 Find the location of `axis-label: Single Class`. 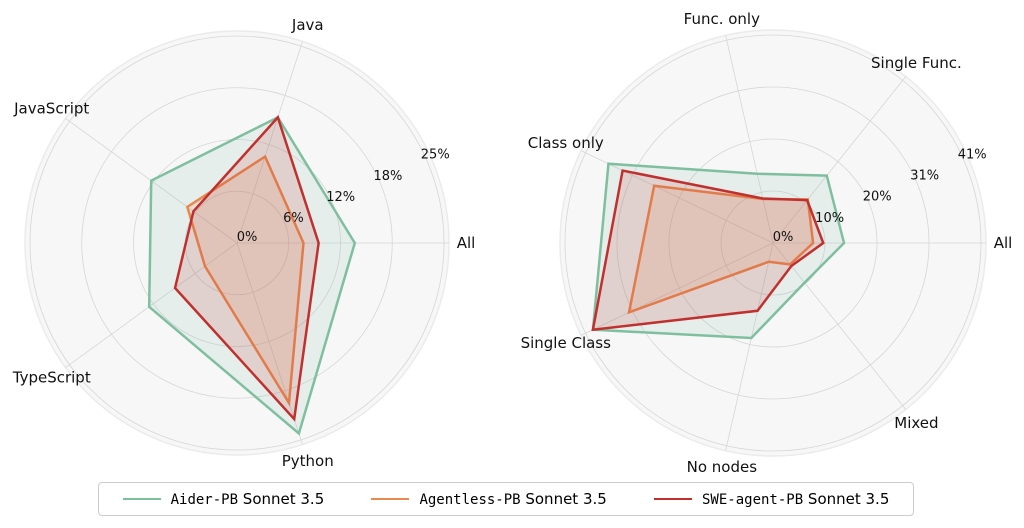

axis-label: Single Class is located at coordinates (566, 343).